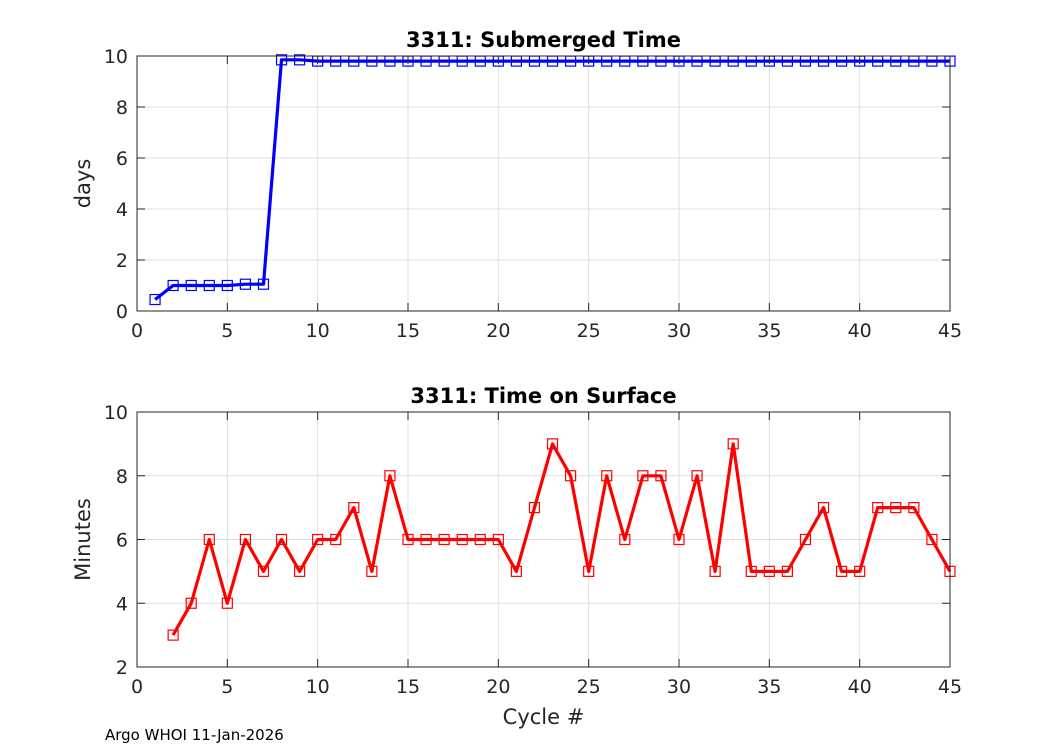 The image size is (1050, 750). What do you see at coordinates (543, 396) in the screenshot?
I see `chart-title: 3311: Time on Surface` at bounding box center [543, 396].